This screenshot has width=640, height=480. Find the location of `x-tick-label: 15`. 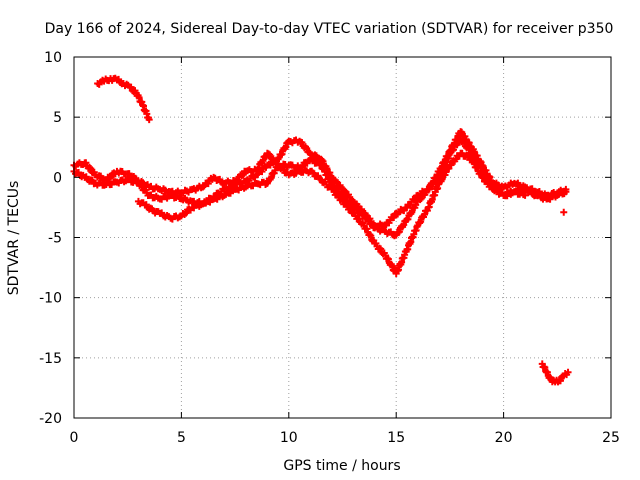

x-tick-label: 15 is located at coordinates (396, 438).